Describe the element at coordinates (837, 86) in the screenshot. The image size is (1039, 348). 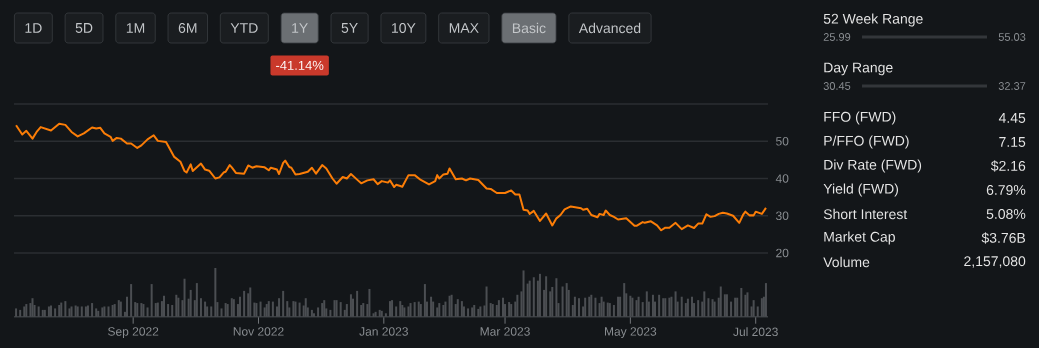
I see `text: 30.45` at that location.